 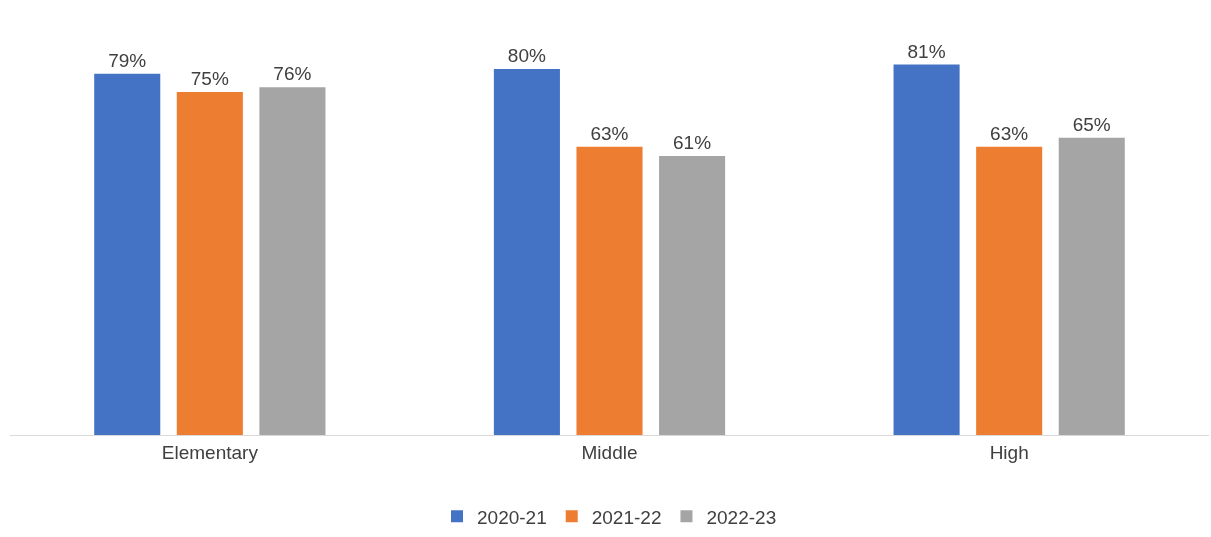 What do you see at coordinates (127, 60) in the screenshot?
I see `data-label: 79%` at bounding box center [127, 60].